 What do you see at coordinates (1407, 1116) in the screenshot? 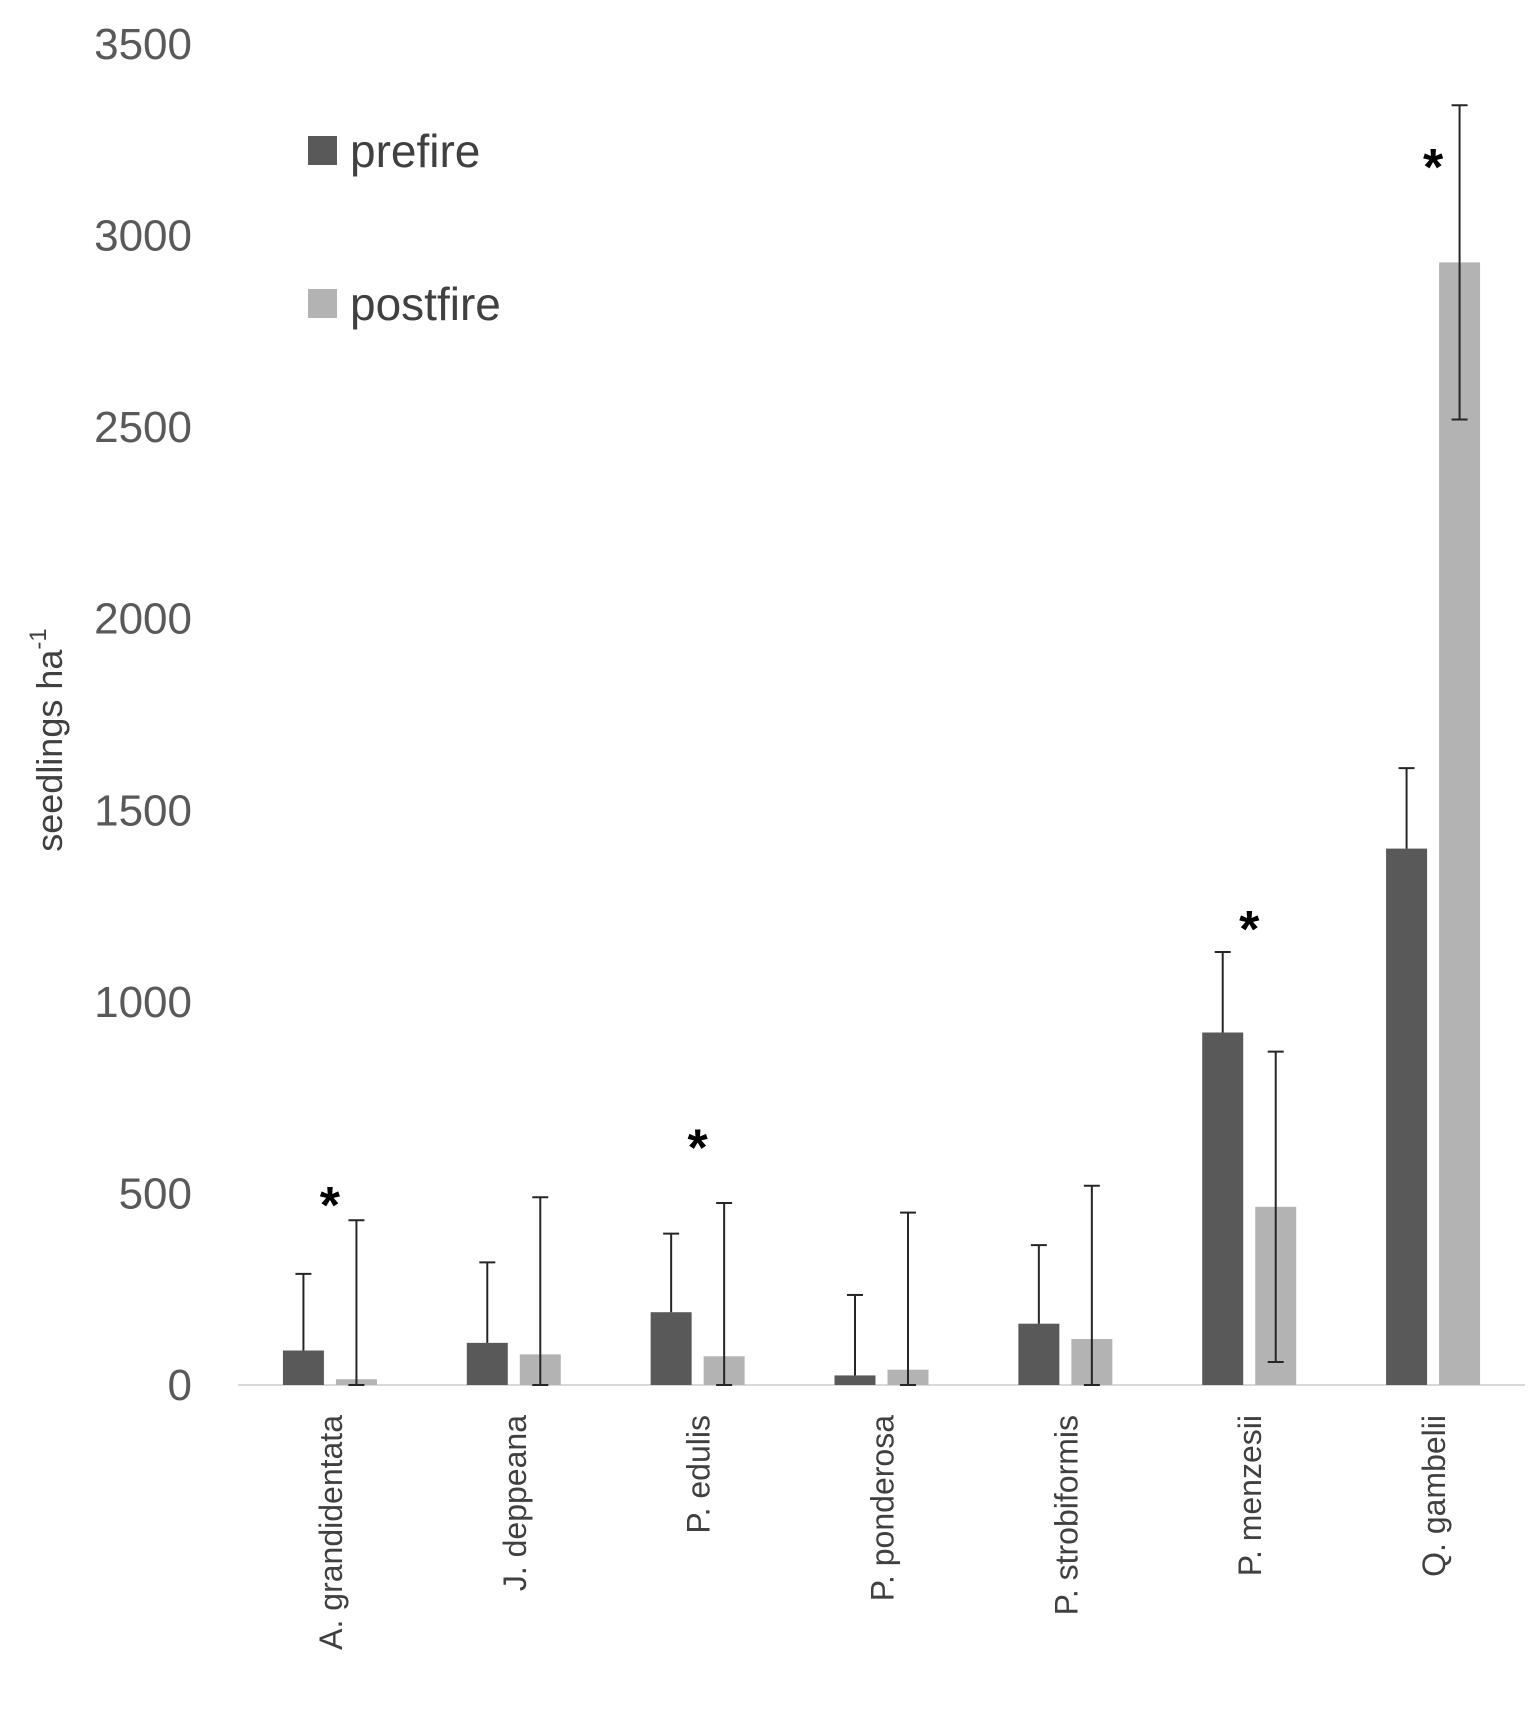
I see `bar-prefire-q-gambelii` at bounding box center [1407, 1116].